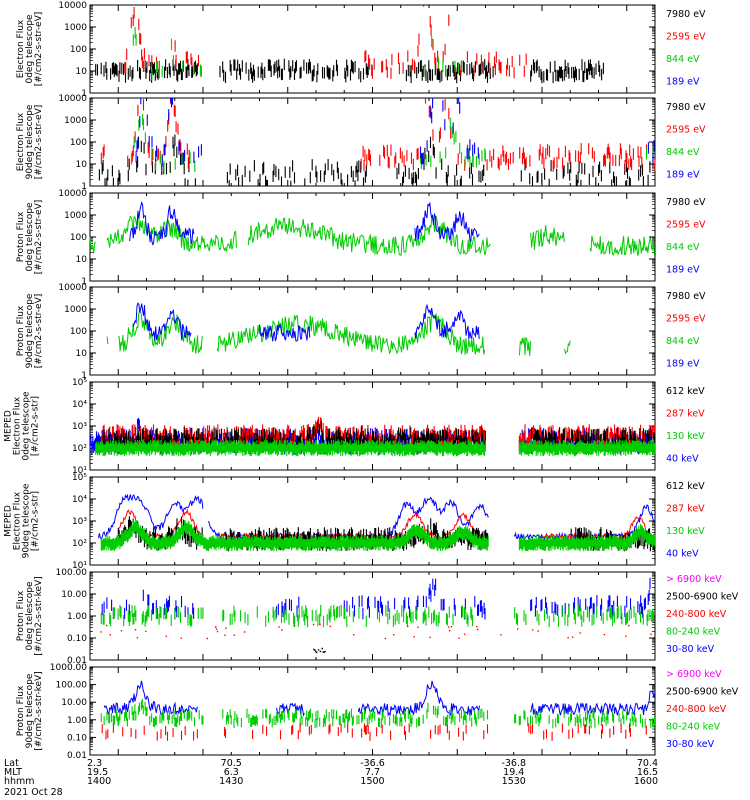  What do you see at coordinates (77, 639) in the screenshot?
I see `y-tick-label: 0.10` at bounding box center [77, 639].